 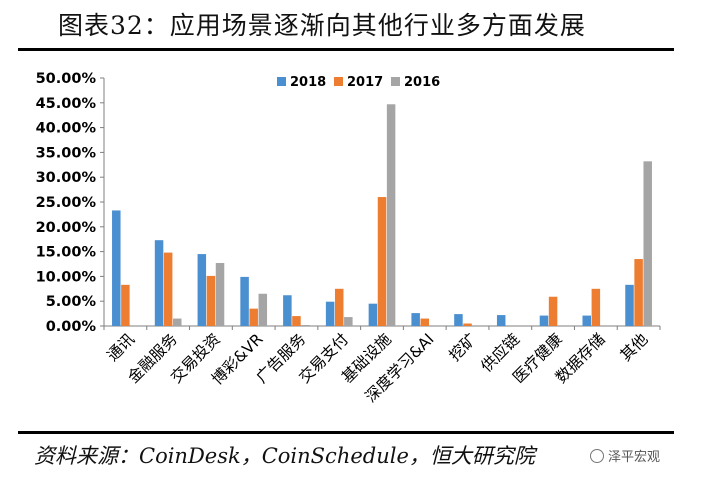 I want to click on y-tick-label: 50.00%, so click(x=66, y=79).